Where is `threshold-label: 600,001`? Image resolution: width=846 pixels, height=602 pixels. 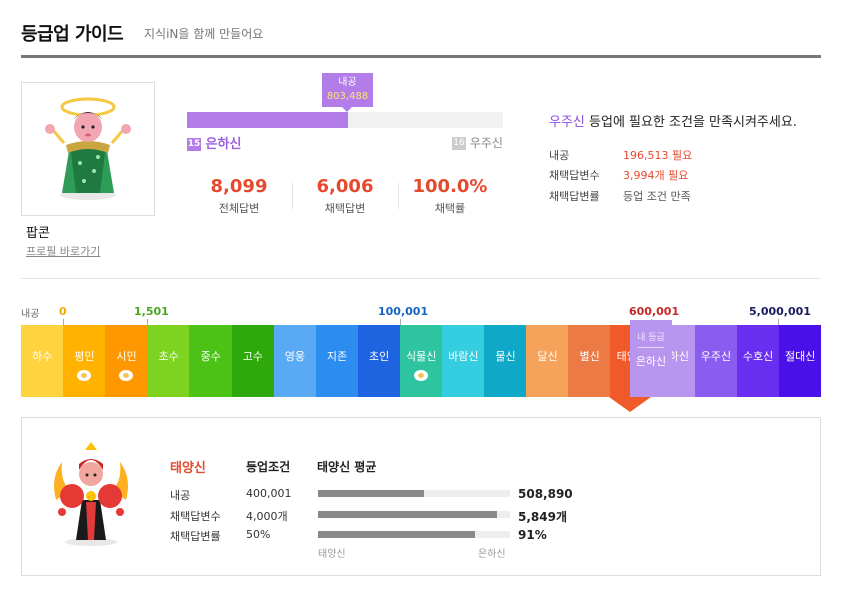
threshold-label: 600,001 is located at coordinates (654, 311).